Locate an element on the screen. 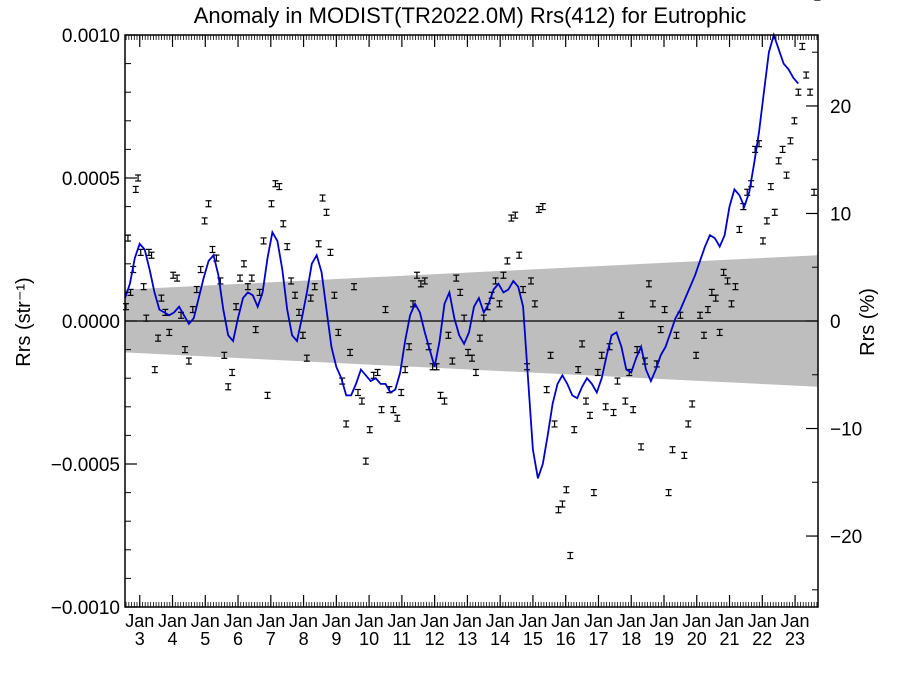 The width and height of the screenshot is (900, 680). y-axis-left: 0.0010 0.0005 0.0000 −0.0005 −0.0010 is located at coordinates (94, 322).